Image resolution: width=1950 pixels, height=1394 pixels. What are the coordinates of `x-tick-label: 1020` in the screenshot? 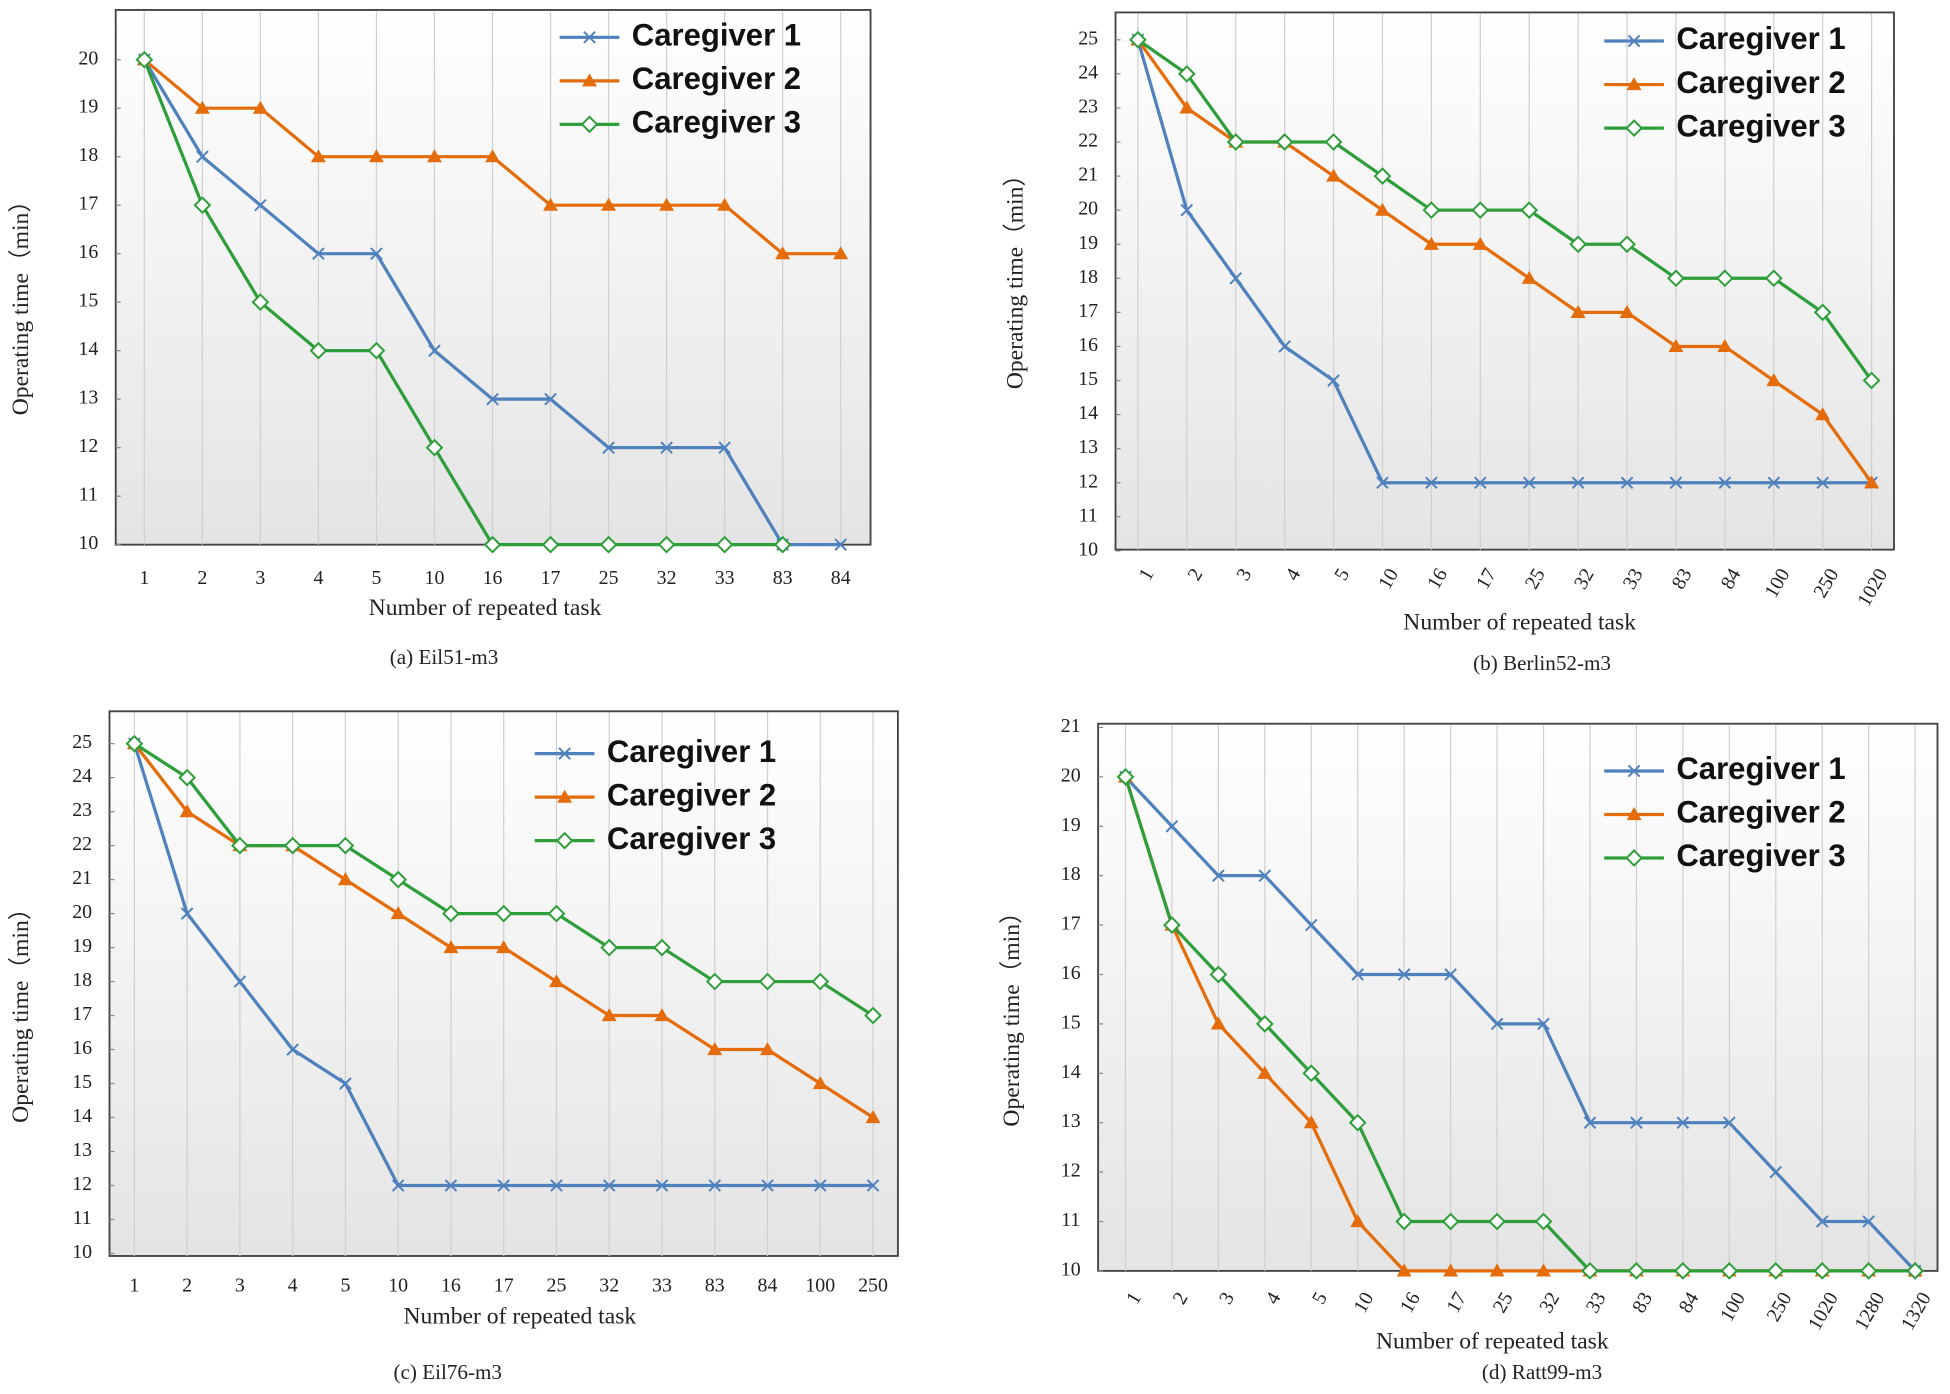 It's located at (1823, 1310).